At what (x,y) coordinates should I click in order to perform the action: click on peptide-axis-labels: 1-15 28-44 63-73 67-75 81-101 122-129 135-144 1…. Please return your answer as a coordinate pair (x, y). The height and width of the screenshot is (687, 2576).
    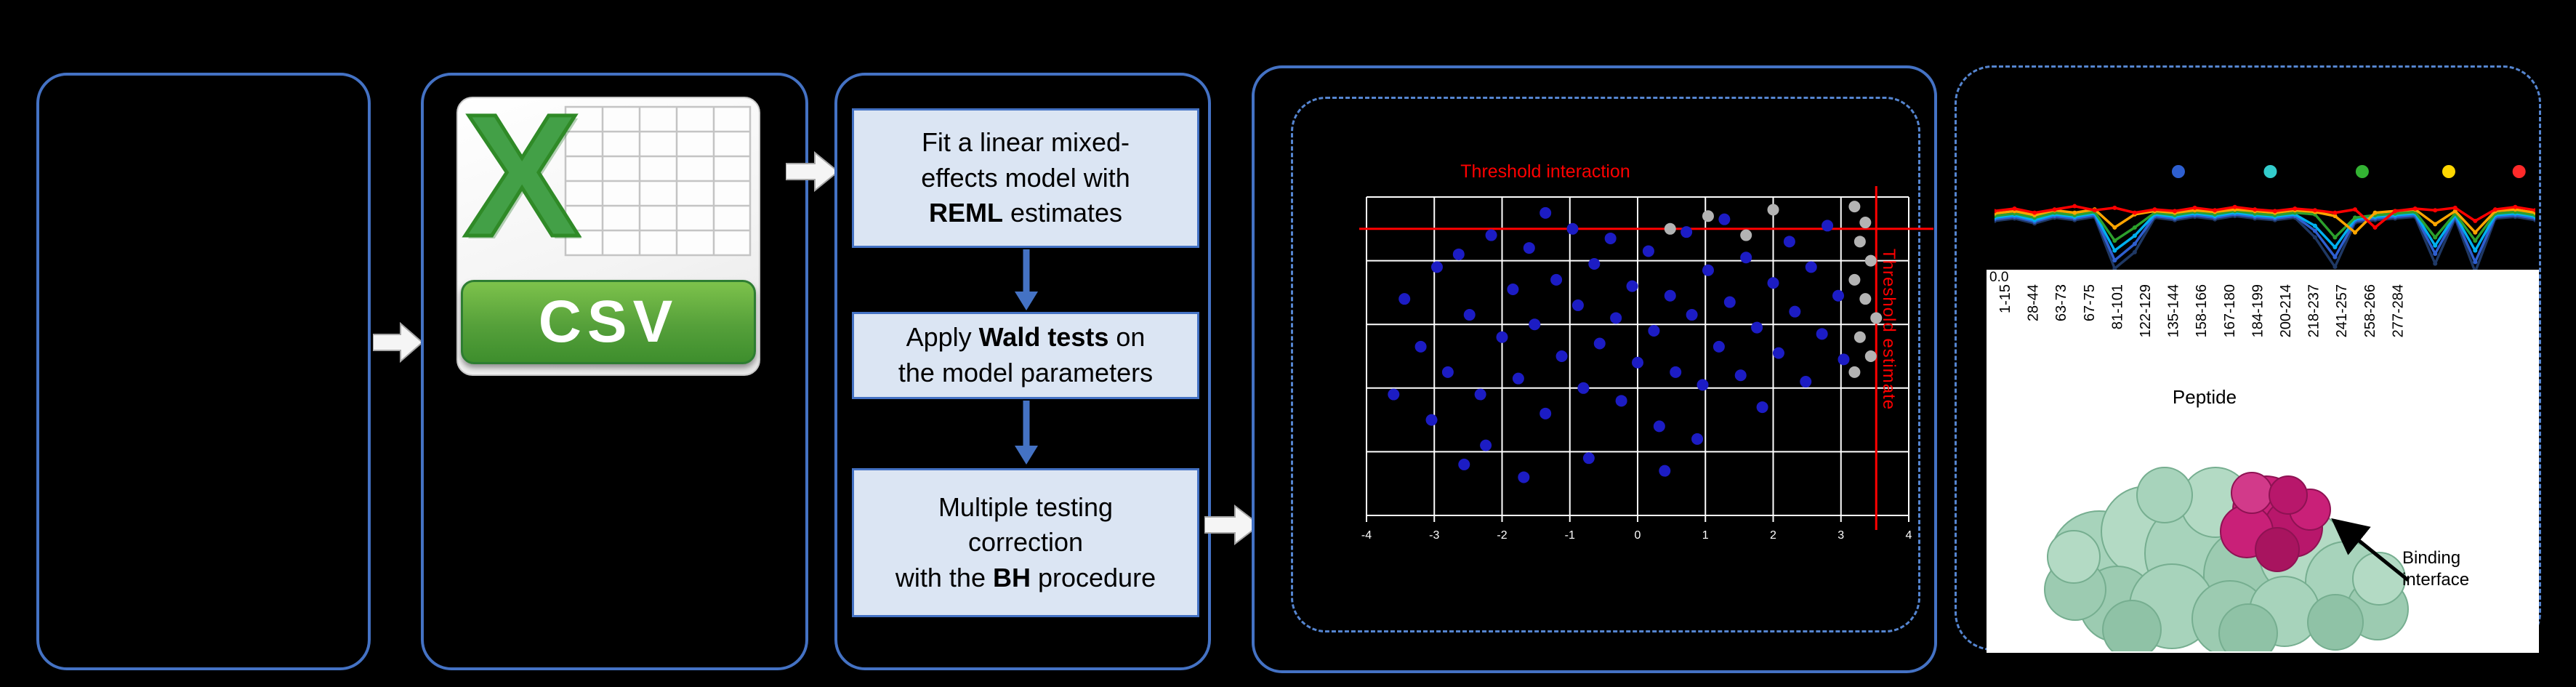
    Looking at the image, I should click on (2201, 310).